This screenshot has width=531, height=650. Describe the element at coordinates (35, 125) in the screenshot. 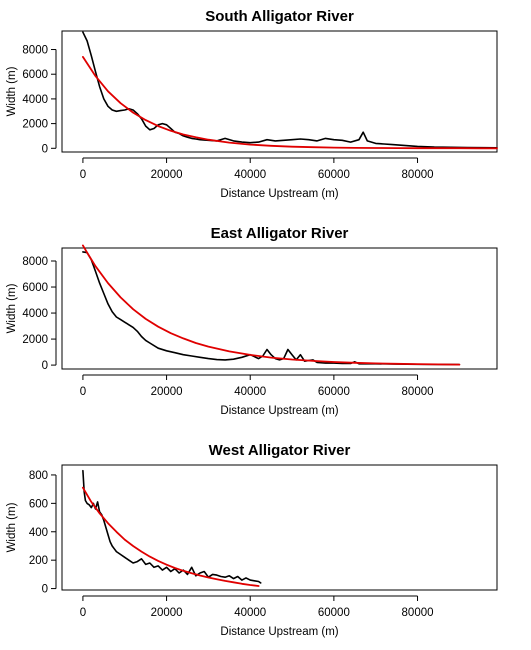

I see `south-y-tick-label: 2000` at that location.